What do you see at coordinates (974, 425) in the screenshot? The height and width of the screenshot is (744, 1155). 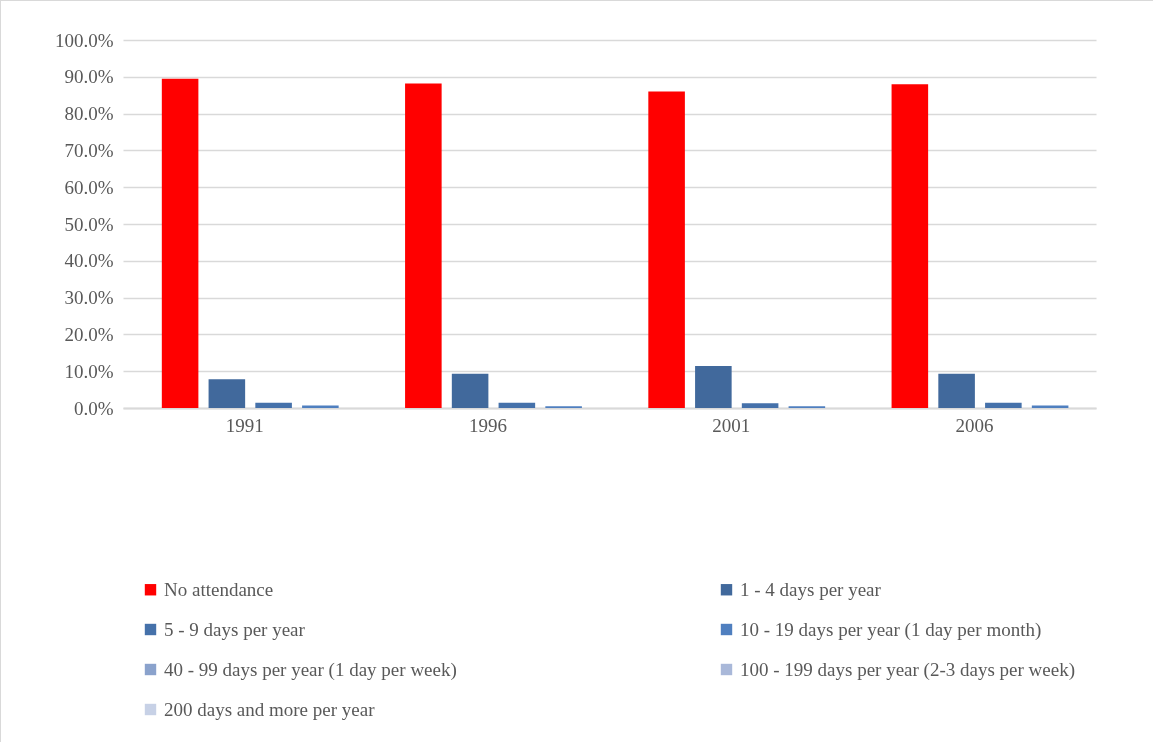 I see `x-tick-label: 2006` at bounding box center [974, 425].